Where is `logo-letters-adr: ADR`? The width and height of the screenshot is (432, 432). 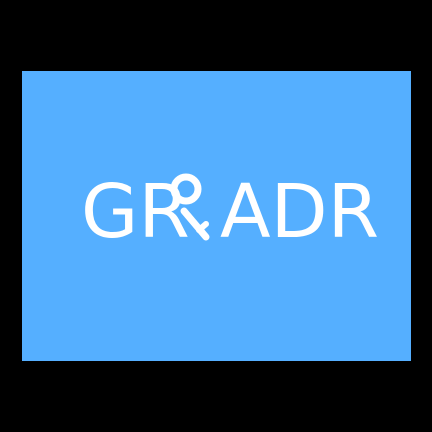
logo-letters-adr: ADR is located at coordinates (299, 212).